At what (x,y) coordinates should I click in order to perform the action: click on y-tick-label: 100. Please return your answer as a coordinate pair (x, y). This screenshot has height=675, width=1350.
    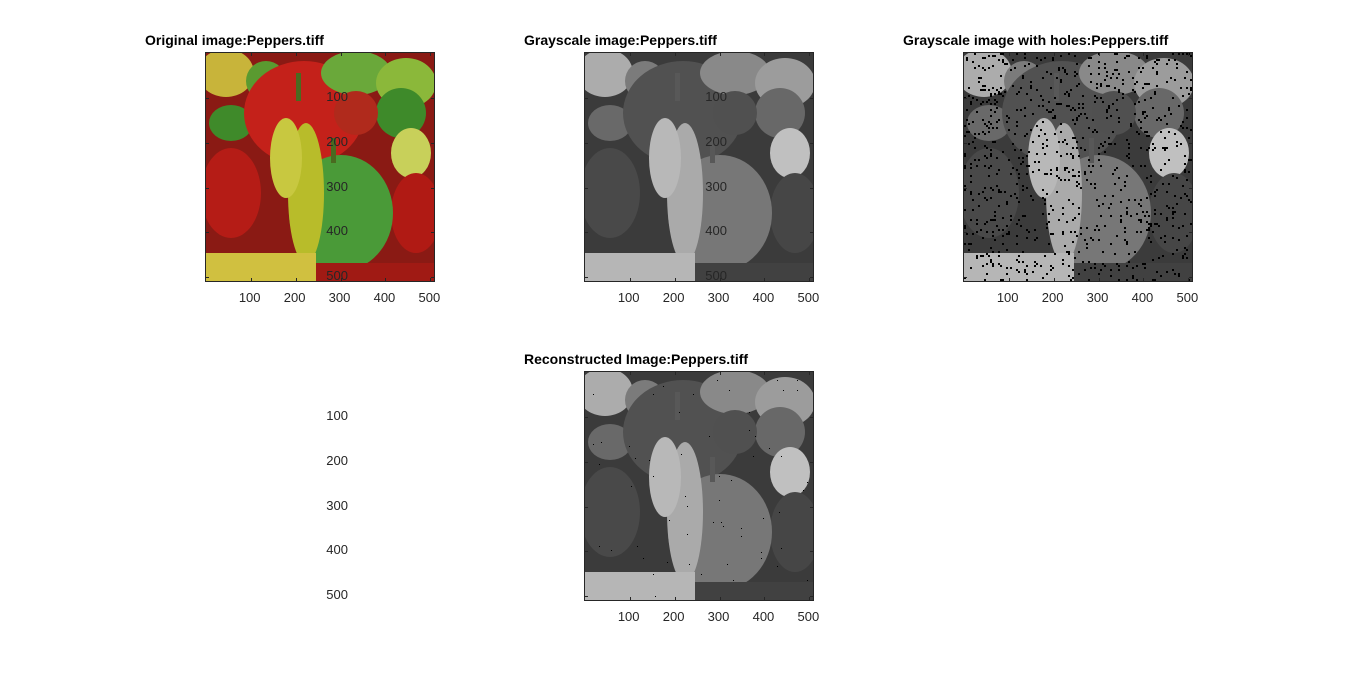
    Looking at the image, I should click on (337, 415).